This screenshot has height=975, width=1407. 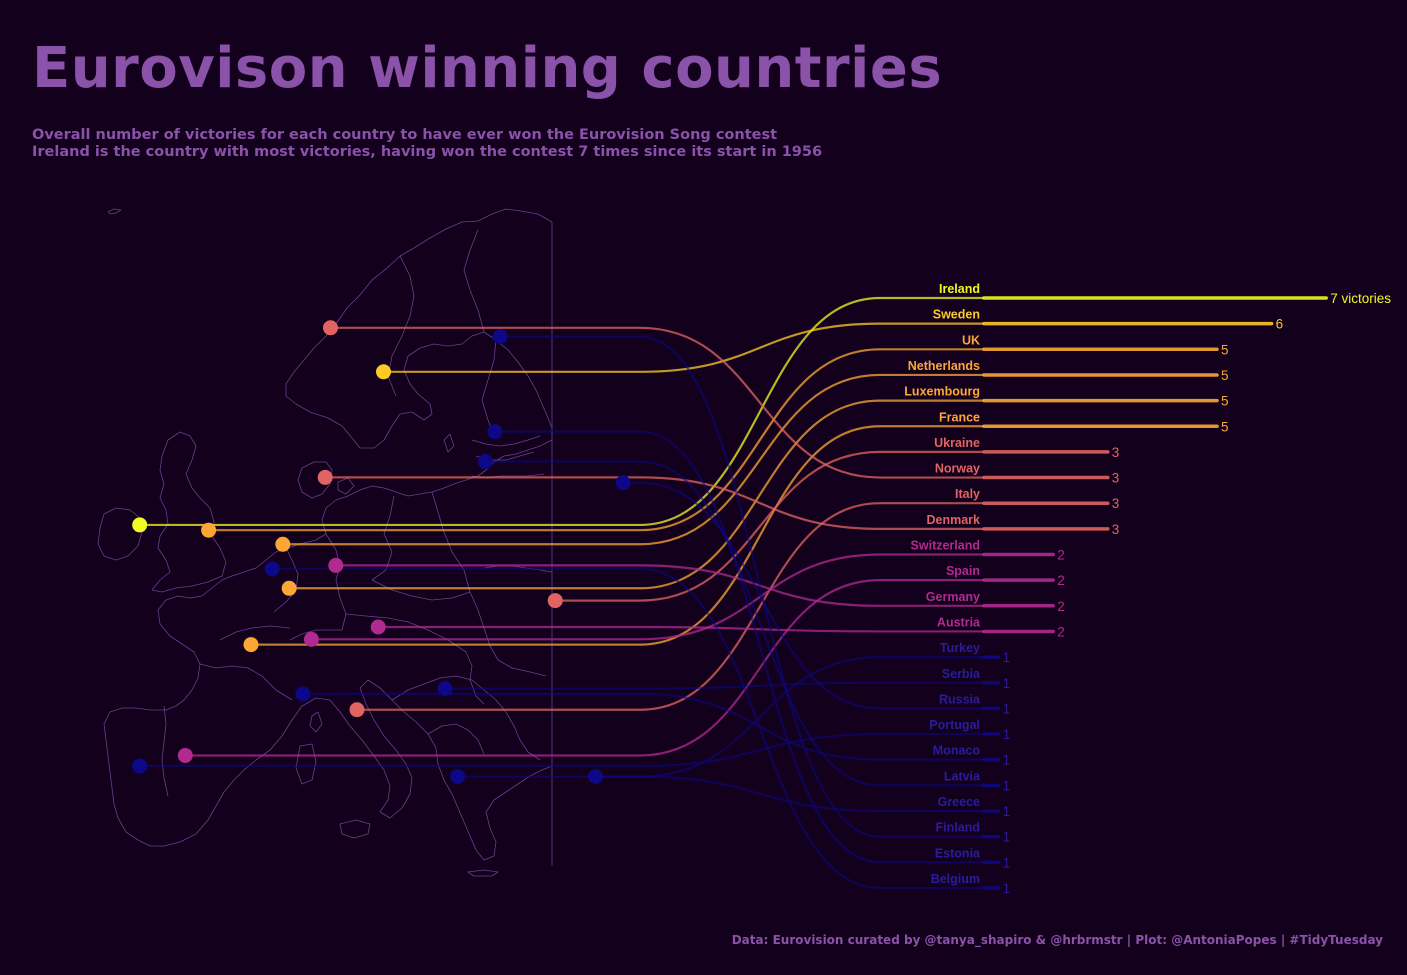 I want to click on connector-uk, so click(x=596, y=440).